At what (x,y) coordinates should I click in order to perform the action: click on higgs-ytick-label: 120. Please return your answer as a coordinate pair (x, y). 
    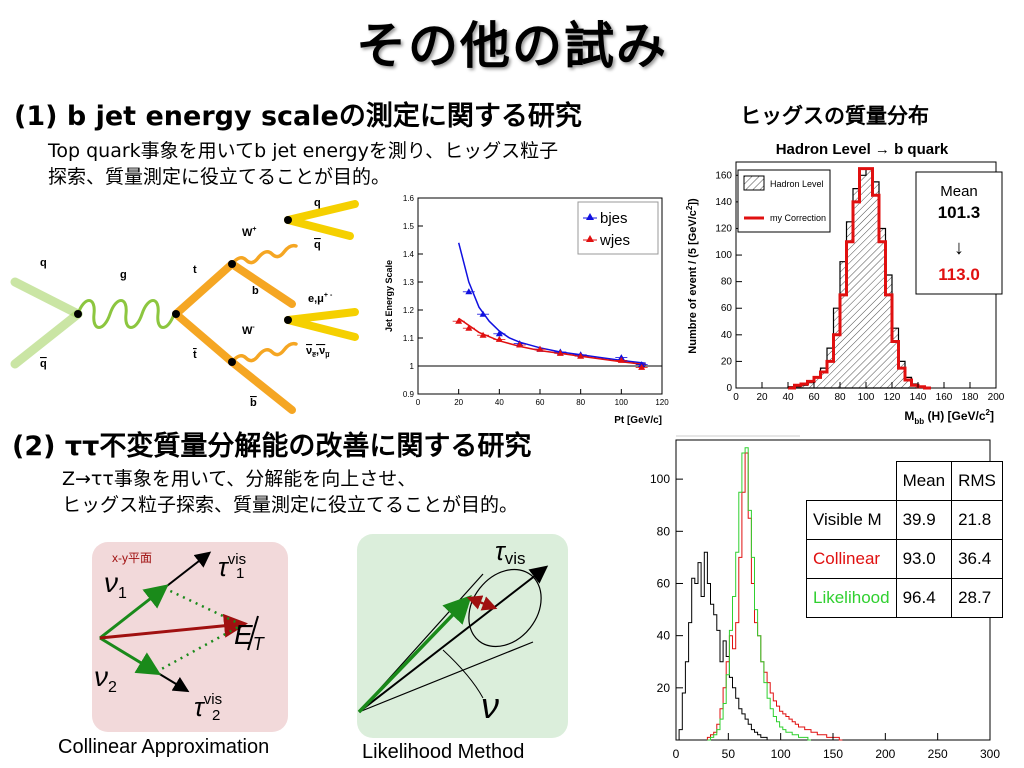
    Looking at the image, I should click on (723, 228).